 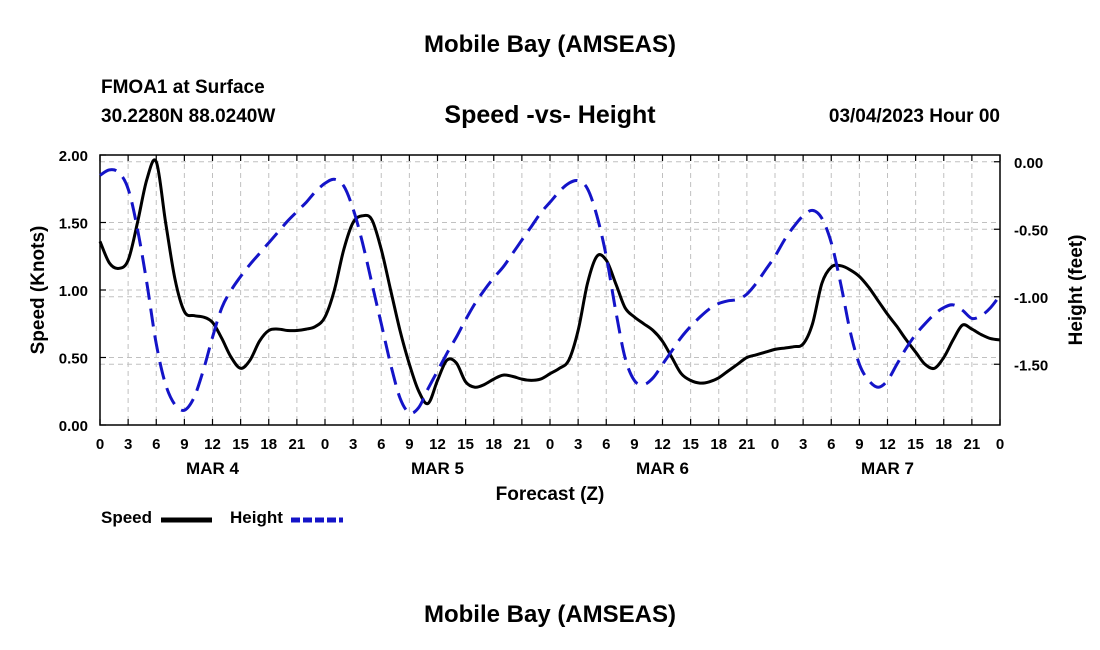 What do you see at coordinates (256, 517) in the screenshot?
I see `legend-height-label: Height` at bounding box center [256, 517].